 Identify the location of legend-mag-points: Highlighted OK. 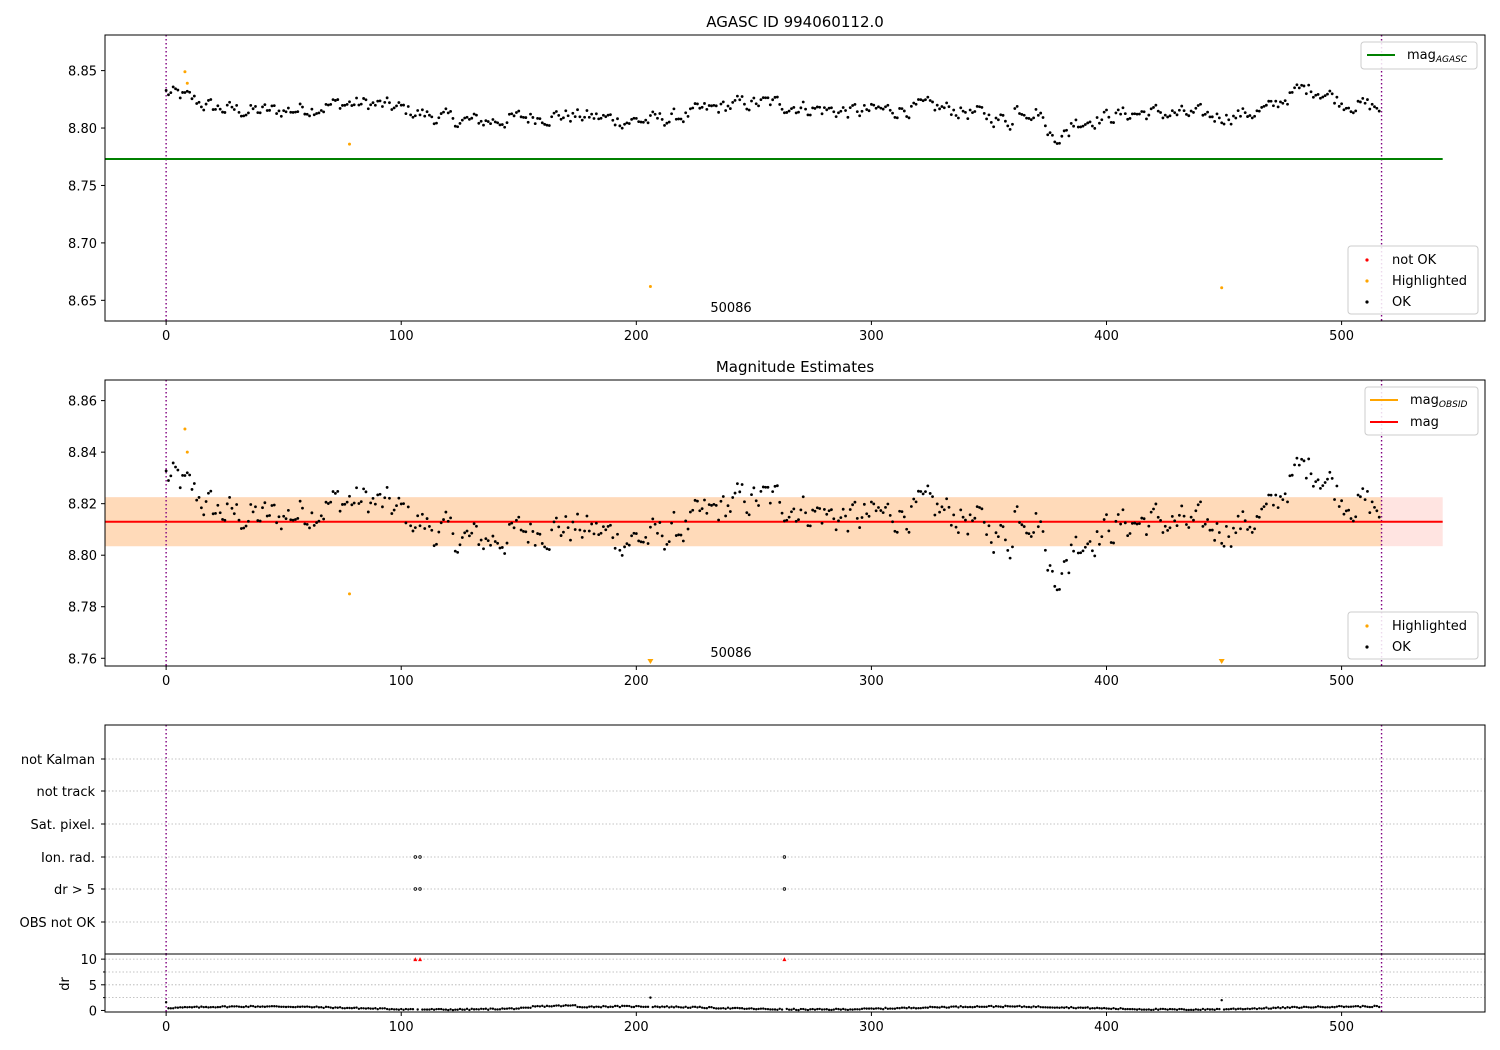
(1413, 635).